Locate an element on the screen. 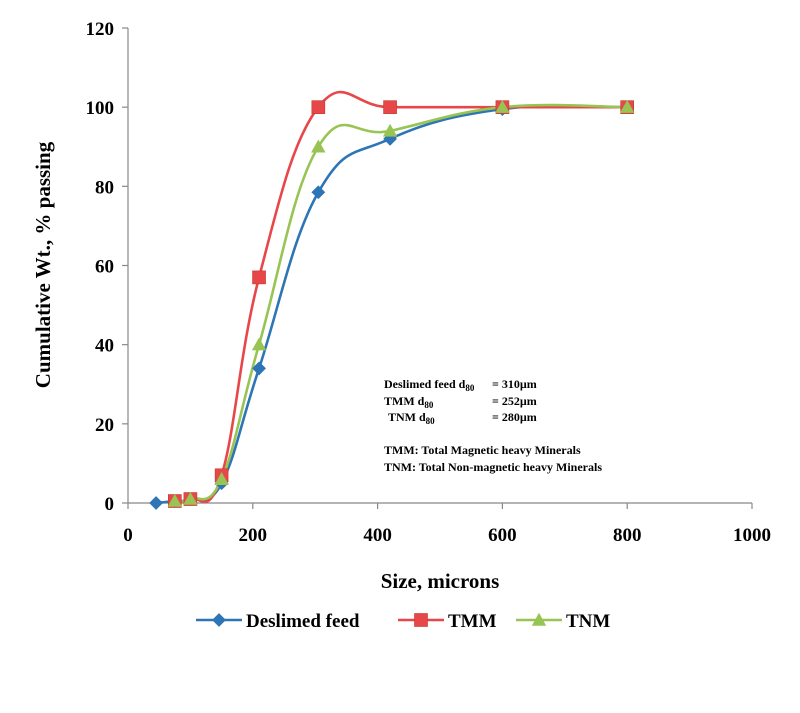  tmm-d80-prefix: TMM d is located at coordinates (404, 401).